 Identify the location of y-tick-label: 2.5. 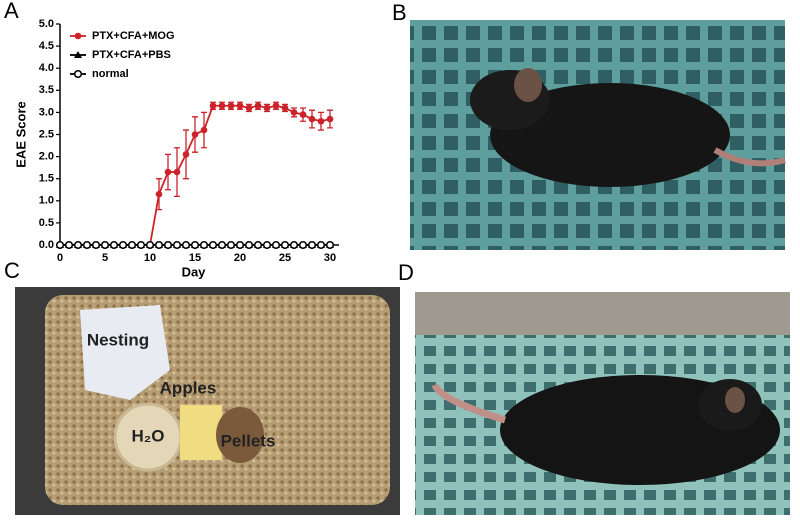
(46, 134).